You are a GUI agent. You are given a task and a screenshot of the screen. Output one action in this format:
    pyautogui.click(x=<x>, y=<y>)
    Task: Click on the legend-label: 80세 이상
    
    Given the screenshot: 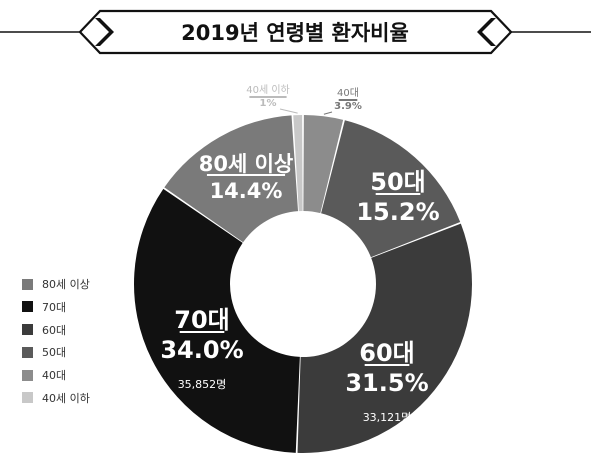 What is the action you would take?
    pyautogui.click(x=66, y=284)
    